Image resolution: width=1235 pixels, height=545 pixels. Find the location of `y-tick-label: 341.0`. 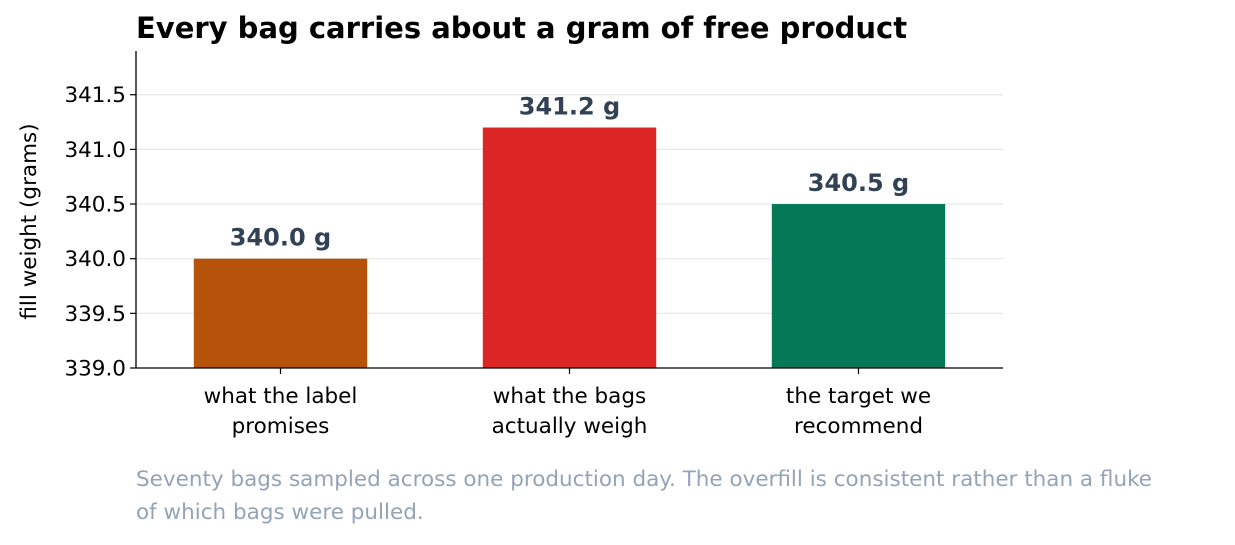

y-tick-label: 341.0 is located at coordinates (95, 150).